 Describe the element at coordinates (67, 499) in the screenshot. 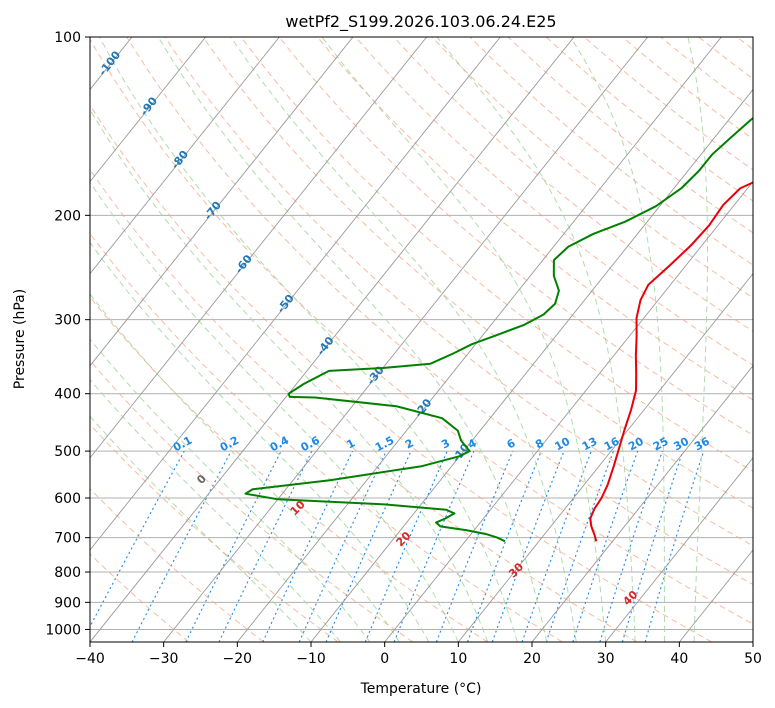

I see `y-tick-label: 600` at that location.